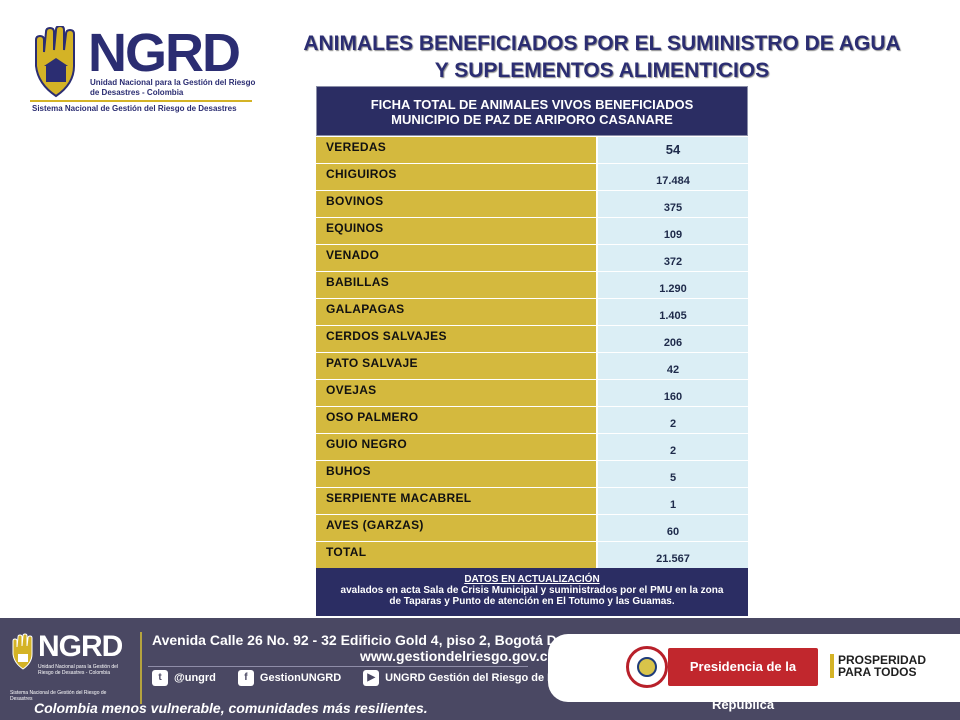 Image resolution: width=960 pixels, height=720 pixels. I want to click on row-value: 60, so click(673, 527).